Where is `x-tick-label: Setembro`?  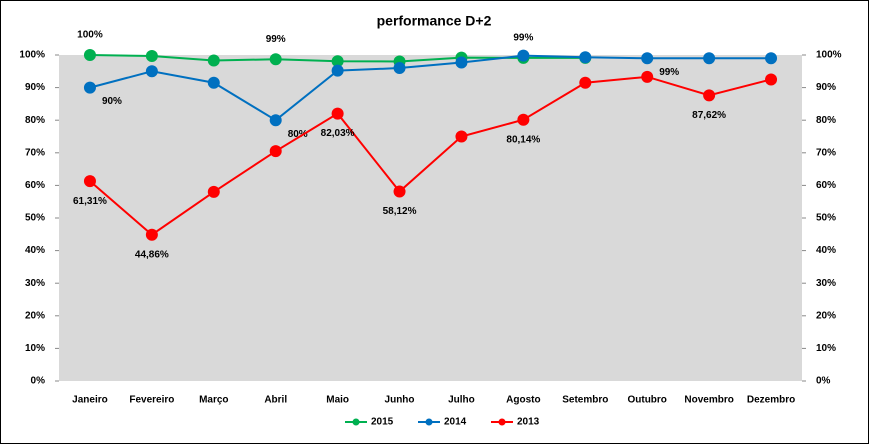 x-tick-label: Setembro is located at coordinates (585, 400).